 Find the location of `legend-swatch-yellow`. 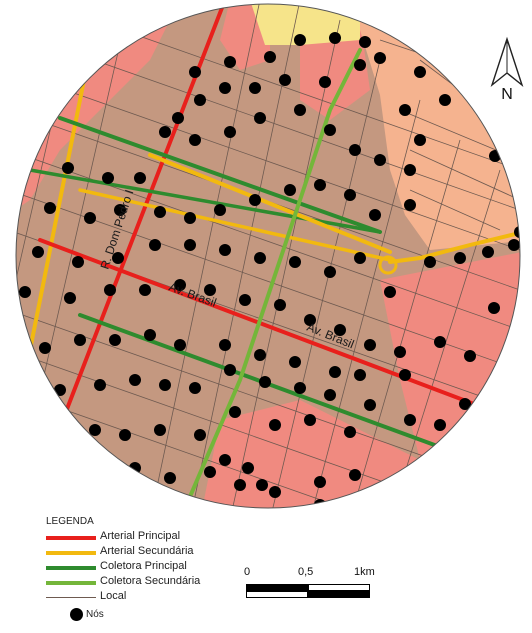

legend-swatch-yellow is located at coordinates (71, 553).